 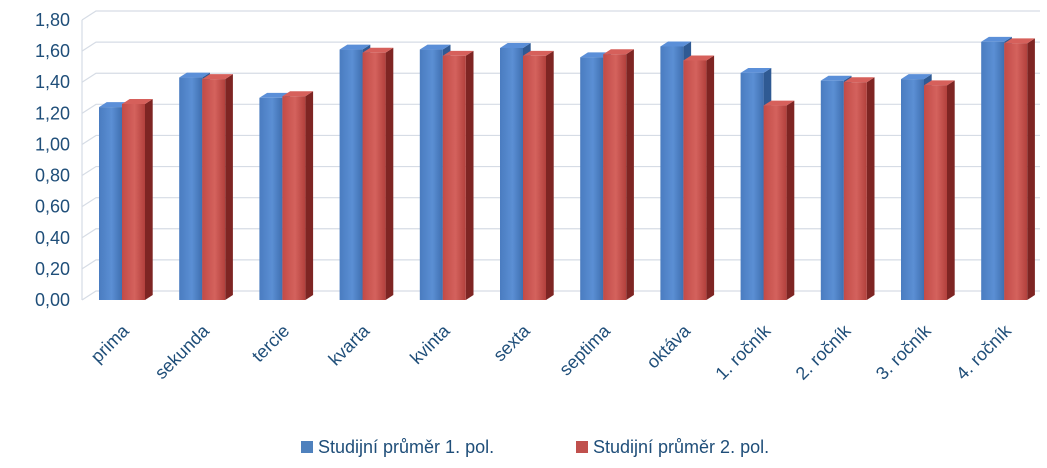 What do you see at coordinates (904, 352) in the screenshot?
I see `x-category-label: 3. ročník` at bounding box center [904, 352].